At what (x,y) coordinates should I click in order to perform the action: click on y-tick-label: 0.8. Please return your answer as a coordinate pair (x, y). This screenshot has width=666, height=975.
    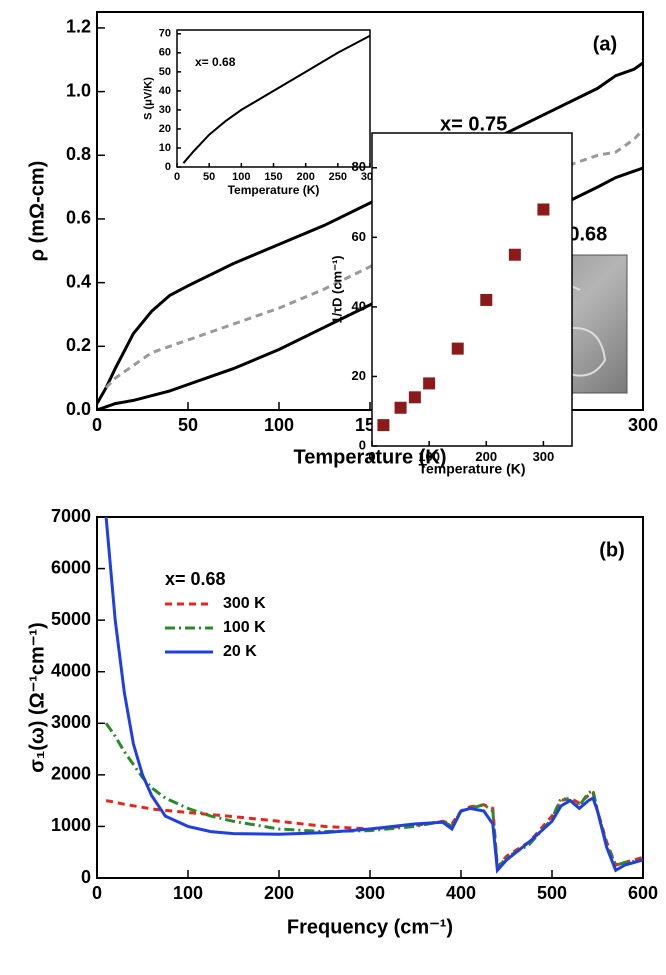
    Looking at the image, I should click on (78, 154).